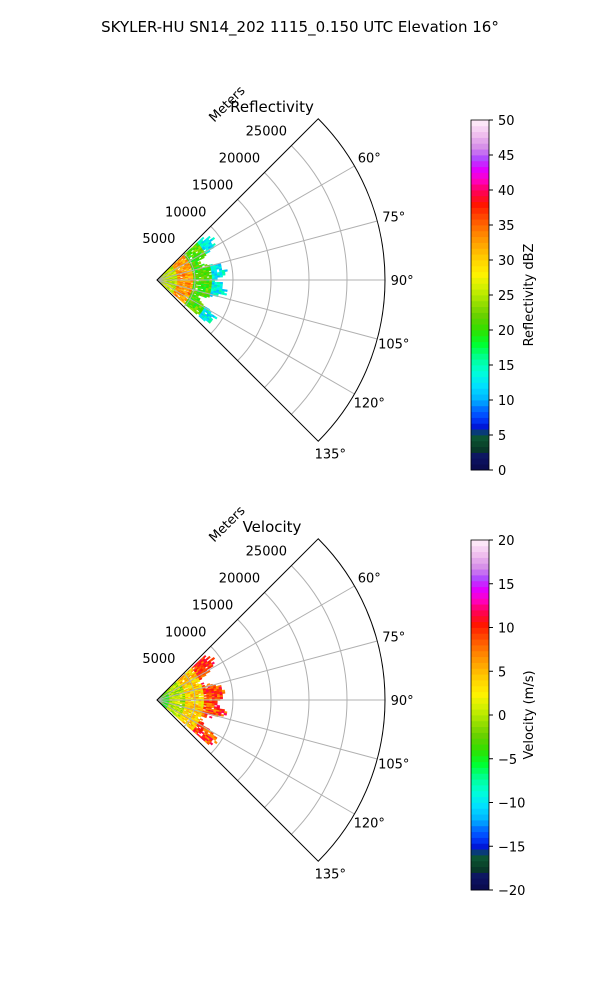 This screenshot has width=600, height=1000. Describe the element at coordinates (393, 218) in the screenshot. I see `reflectivity-theta-tick-label: 75°` at that location.